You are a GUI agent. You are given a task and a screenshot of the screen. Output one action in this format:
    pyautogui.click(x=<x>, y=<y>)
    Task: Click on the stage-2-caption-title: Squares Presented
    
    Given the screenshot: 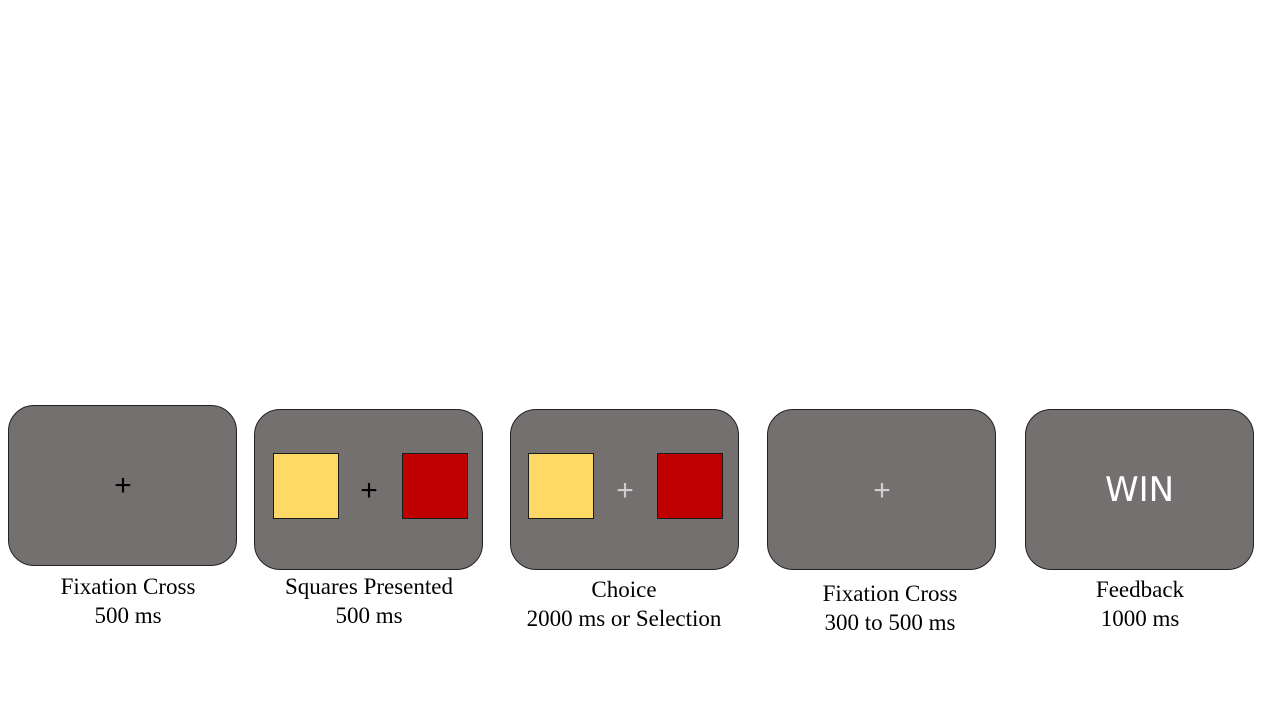 What is the action you would take?
    pyautogui.click(x=369, y=586)
    